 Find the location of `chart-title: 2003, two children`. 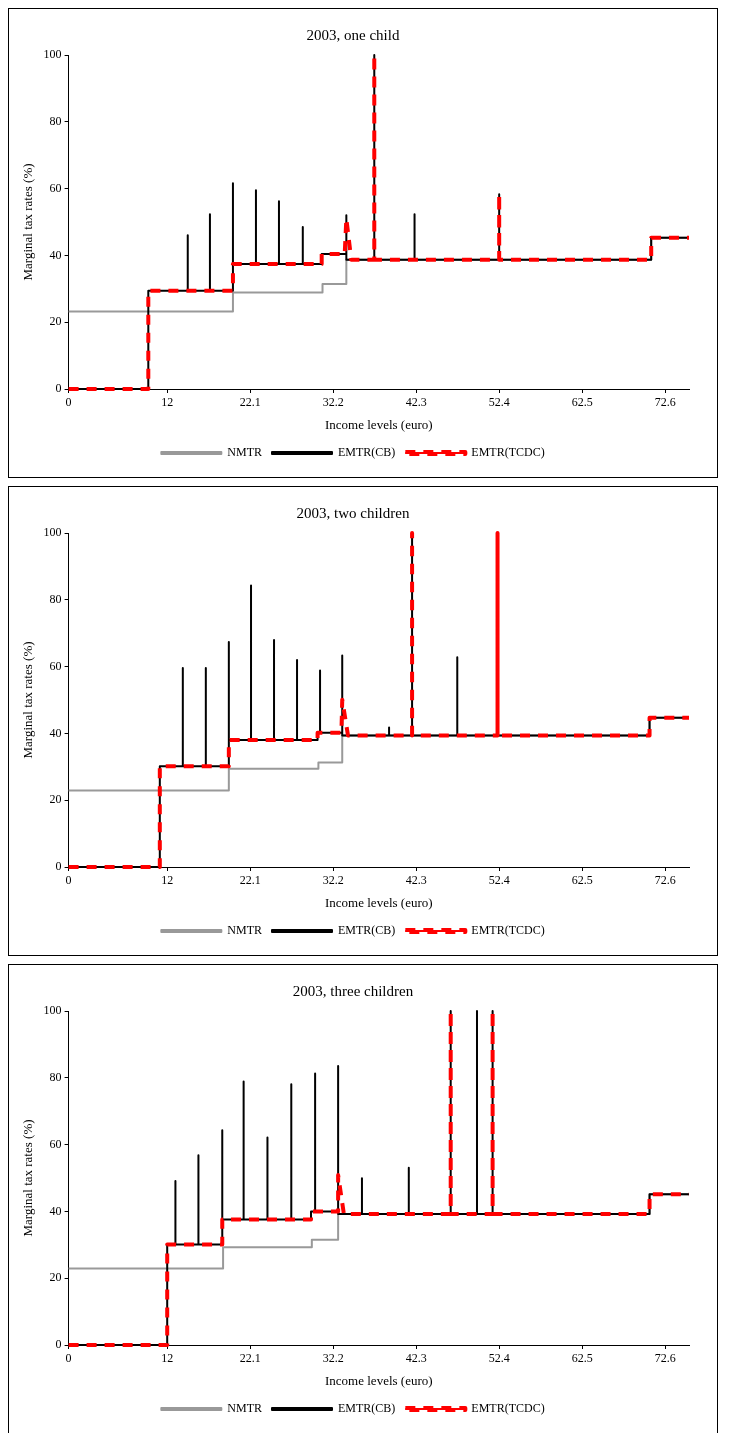

chart-title: 2003, two children is located at coordinates (353, 512).